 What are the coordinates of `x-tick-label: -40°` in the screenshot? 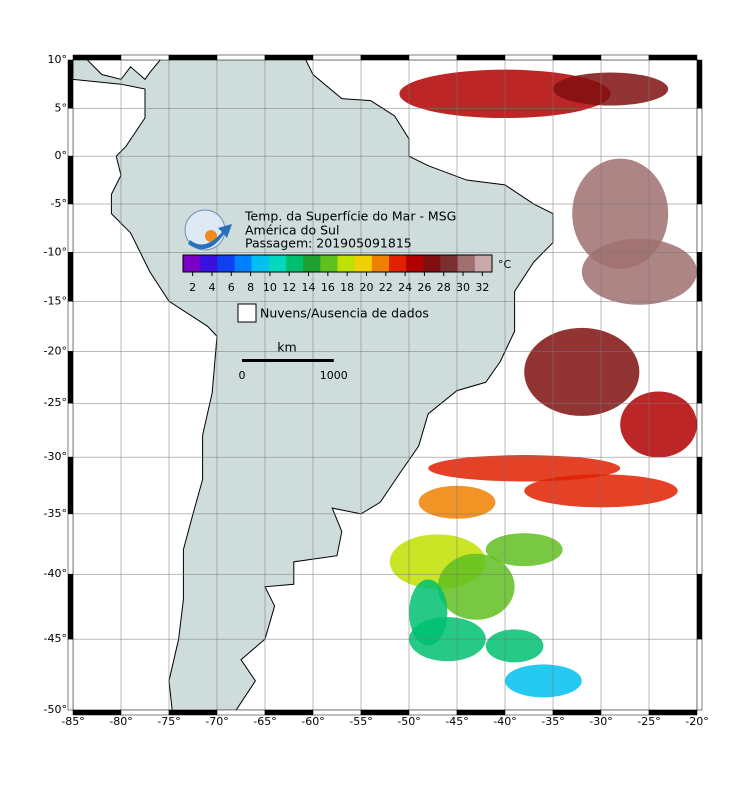 It's located at (504, 721).